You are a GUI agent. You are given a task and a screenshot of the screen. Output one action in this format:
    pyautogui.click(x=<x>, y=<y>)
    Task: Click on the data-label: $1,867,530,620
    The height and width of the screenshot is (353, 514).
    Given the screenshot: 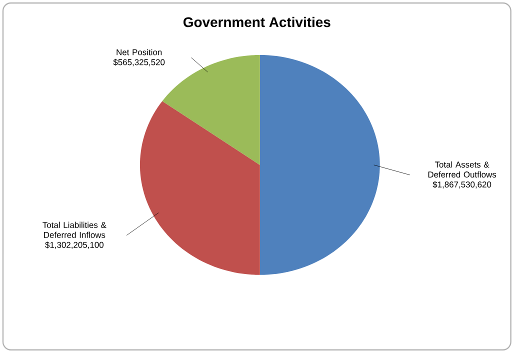 What is the action you would take?
    pyautogui.click(x=462, y=185)
    